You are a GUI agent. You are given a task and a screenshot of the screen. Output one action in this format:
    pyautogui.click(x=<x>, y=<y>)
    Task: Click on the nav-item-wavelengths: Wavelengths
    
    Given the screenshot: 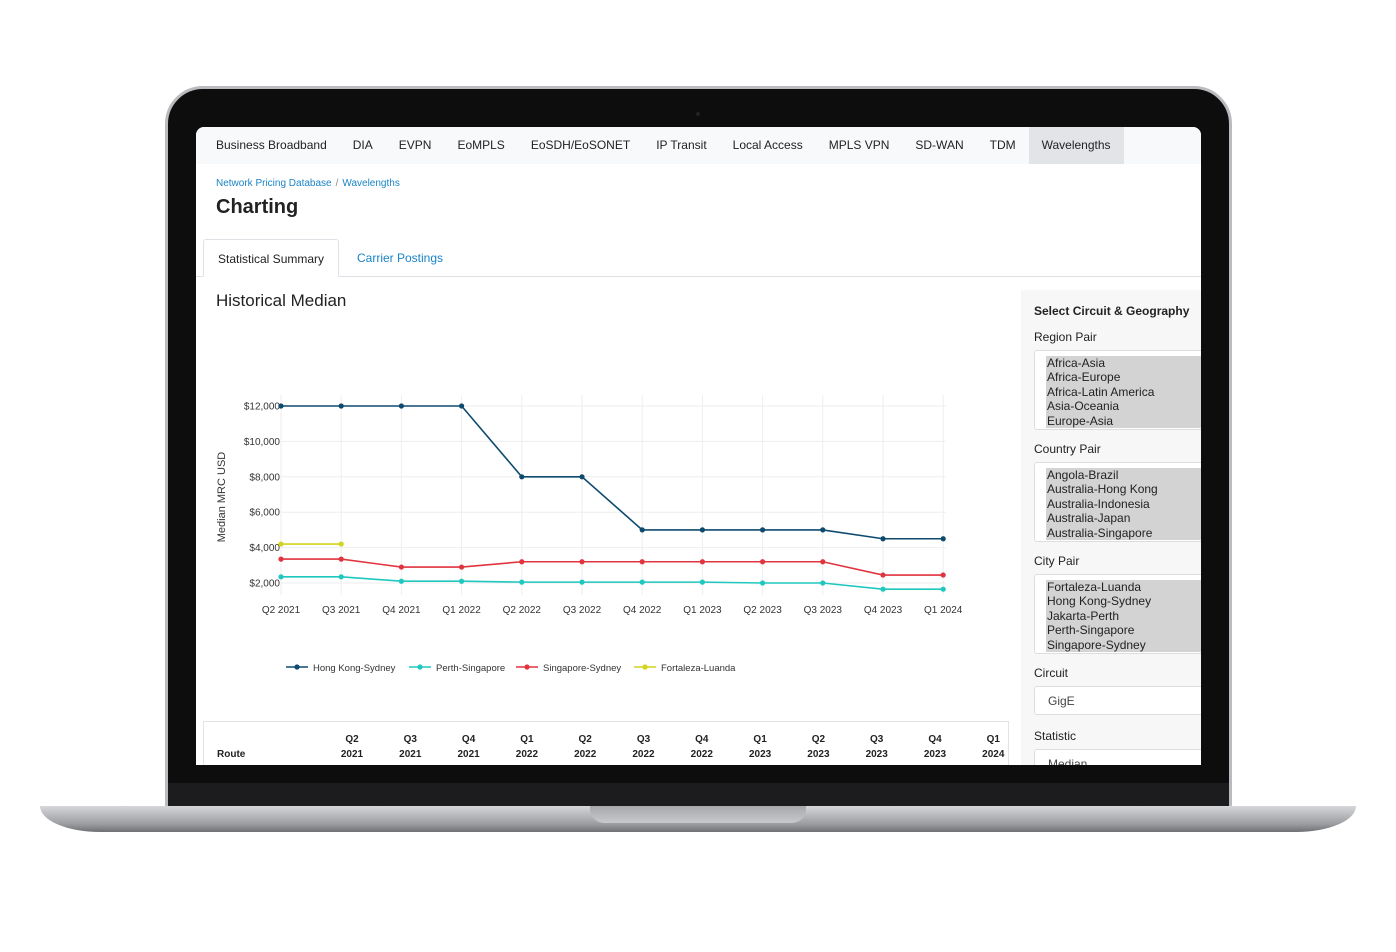 What is the action you would take?
    pyautogui.click(x=1076, y=145)
    